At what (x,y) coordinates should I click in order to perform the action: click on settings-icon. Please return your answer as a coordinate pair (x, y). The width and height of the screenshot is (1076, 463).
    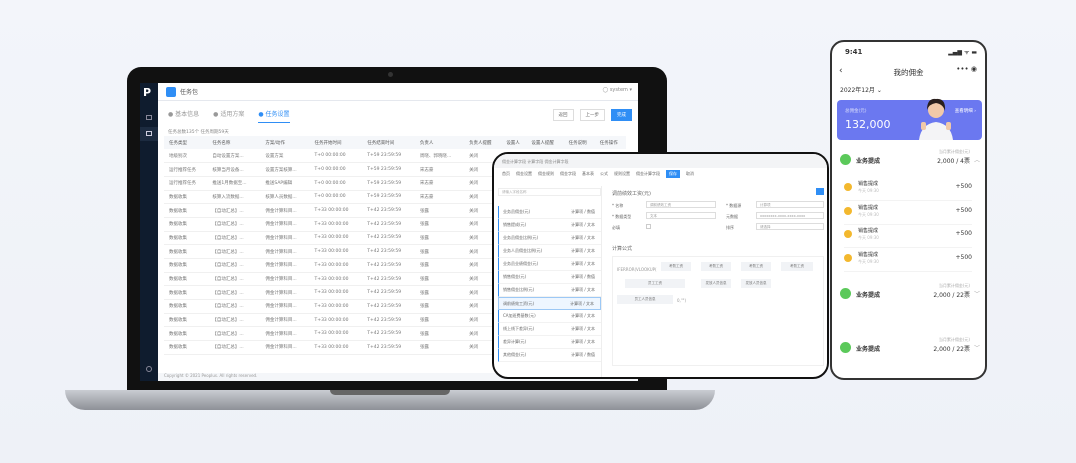
    Looking at the image, I should click on (149, 369).